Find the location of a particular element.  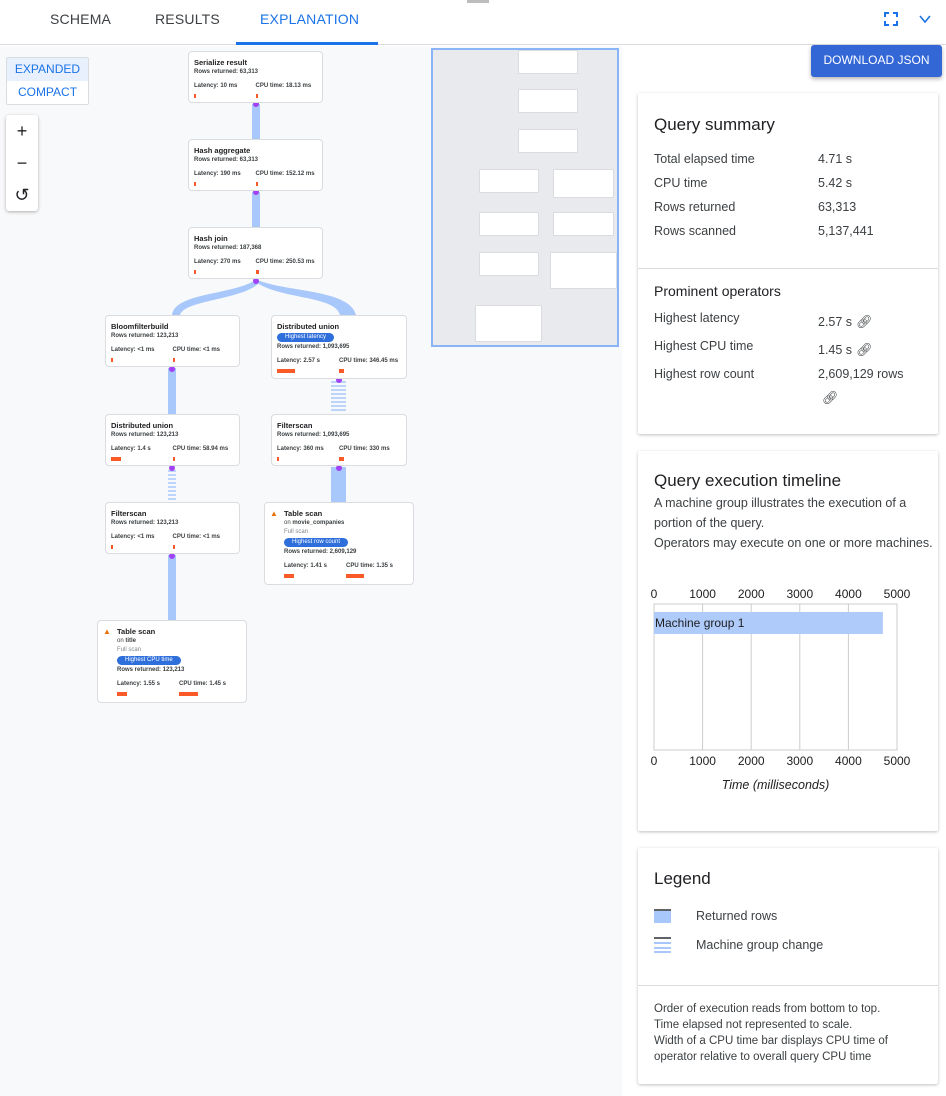

warning-icon: ▲ is located at coordinates (274, 513).